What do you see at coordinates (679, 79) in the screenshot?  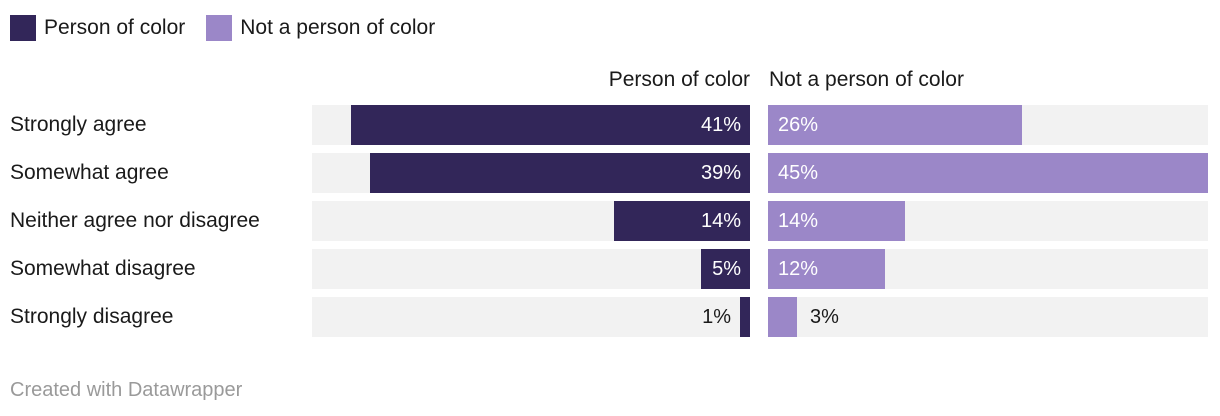 I see `column-header-person-of-color: Person of color` at bounding box center [679, 79].